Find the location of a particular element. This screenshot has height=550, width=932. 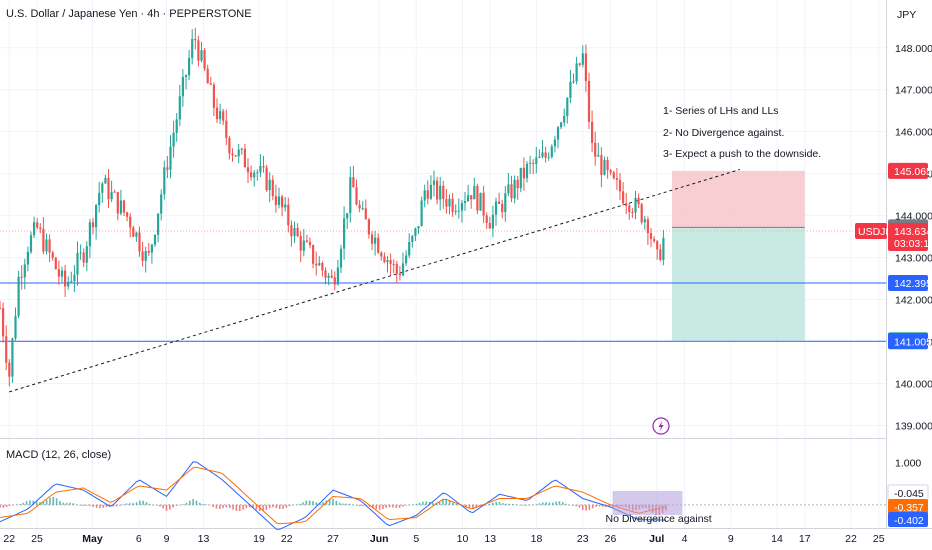

time-tick-label: Jul is located at coordinates (656, 539).